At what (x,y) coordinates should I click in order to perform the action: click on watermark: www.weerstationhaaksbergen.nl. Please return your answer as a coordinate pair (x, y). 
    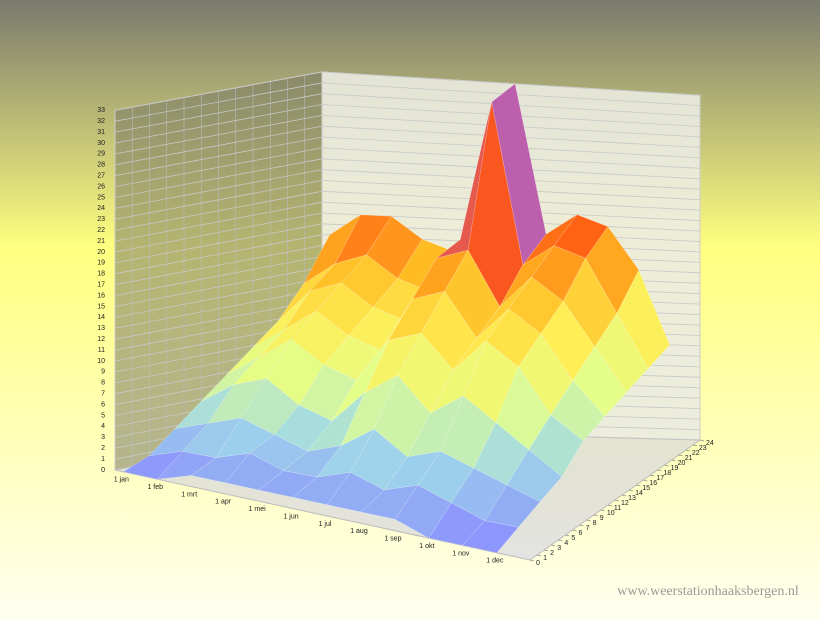
    Looking at the image, I should click on (708, 591).